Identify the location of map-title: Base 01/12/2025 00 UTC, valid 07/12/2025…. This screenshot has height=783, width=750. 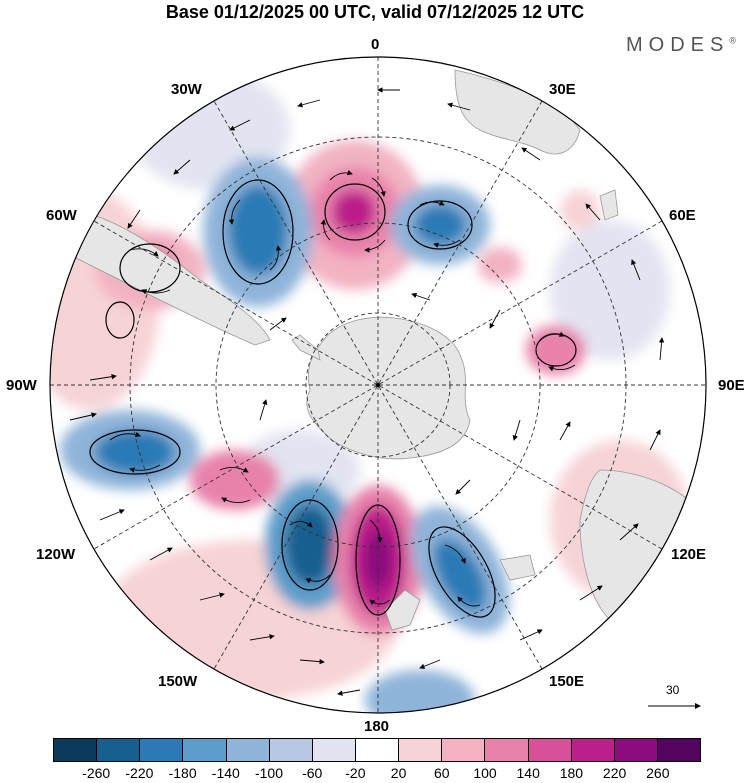
(375, 12).